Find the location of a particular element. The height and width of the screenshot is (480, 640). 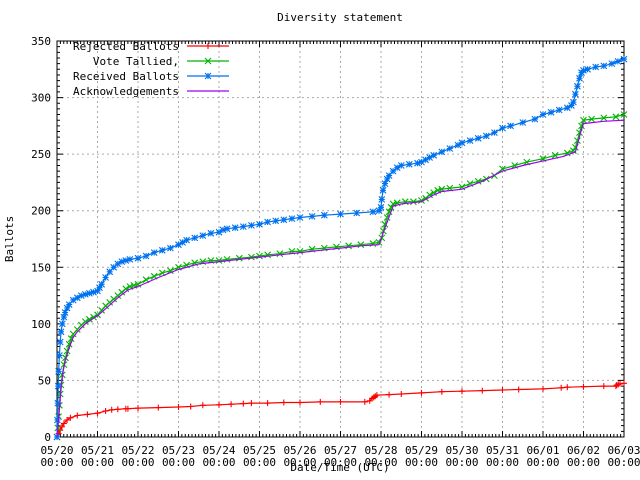

legend-label: Vote Tallied, is located at coordinates (136, 61).